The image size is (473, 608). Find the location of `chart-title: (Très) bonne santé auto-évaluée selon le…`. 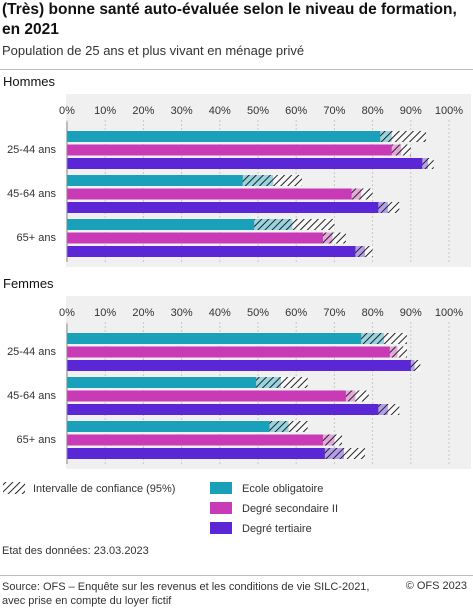

chart-title: (Très) bonne santé auto-évaluée selon le… is located at coordinates (229, 19).